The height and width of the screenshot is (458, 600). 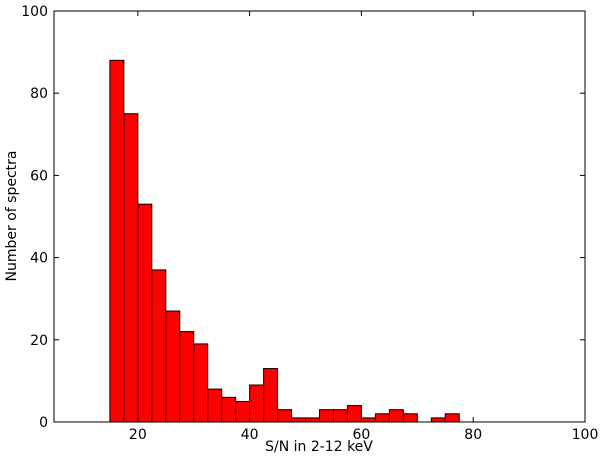 I want to click on x-tick-label-40: 40, so click(x=250, y=435).